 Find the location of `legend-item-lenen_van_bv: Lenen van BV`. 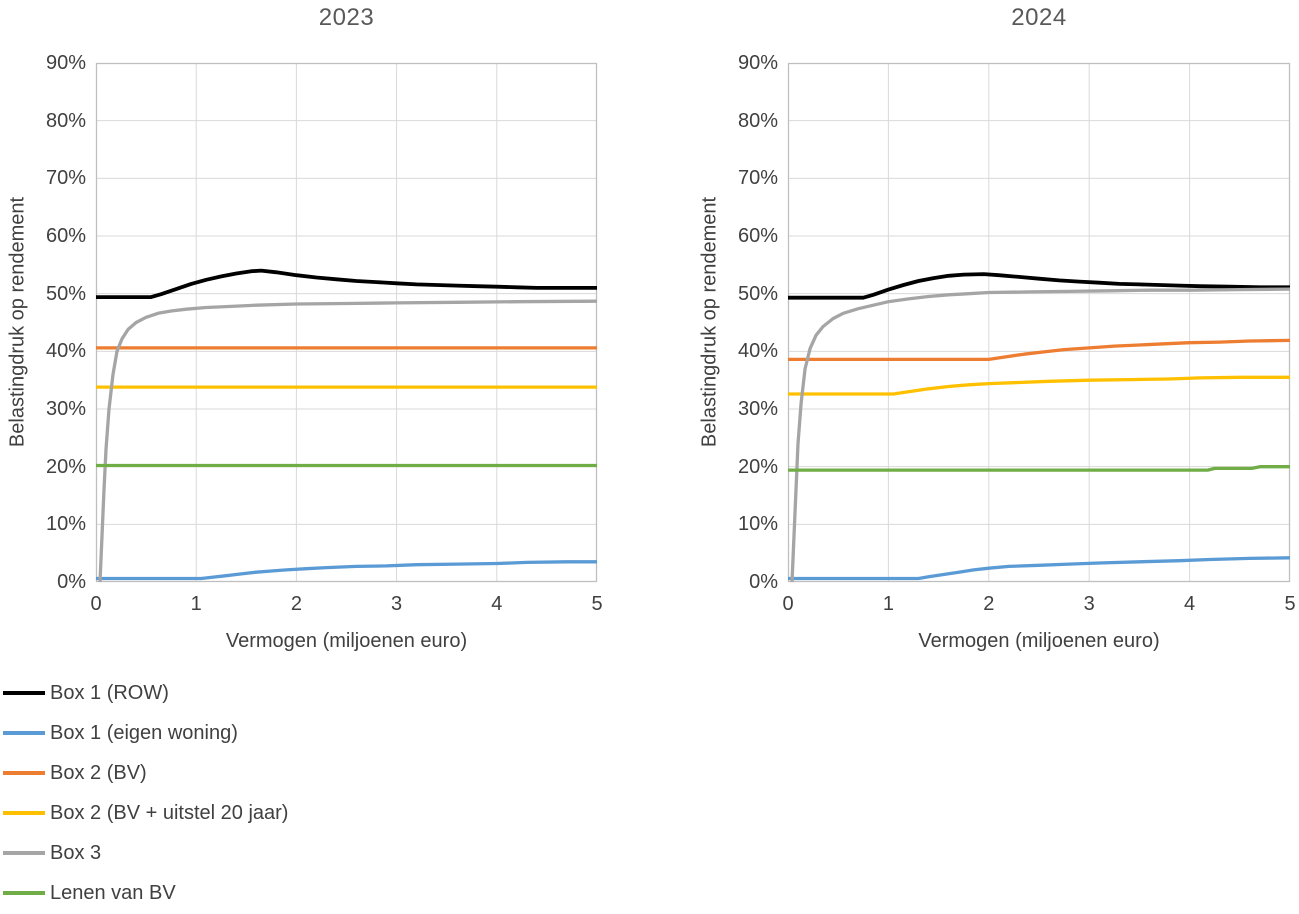

legend-item-lenen_van_bv: Lenen van BV is located at coordinates (89, 893).